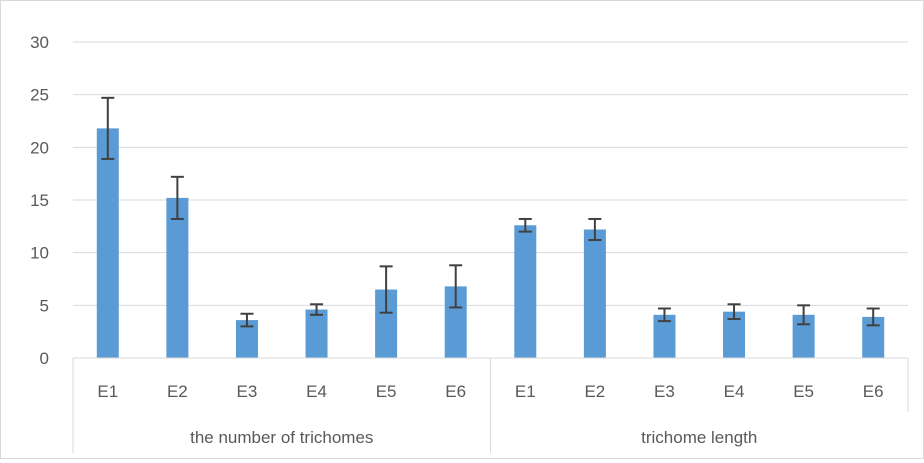 The height and width of the screenshot is (463, 924). What do you see at coordinates (44, 358) in the screenshot?
I see `y-tick-label: 0` at bounding box center [44, 358].